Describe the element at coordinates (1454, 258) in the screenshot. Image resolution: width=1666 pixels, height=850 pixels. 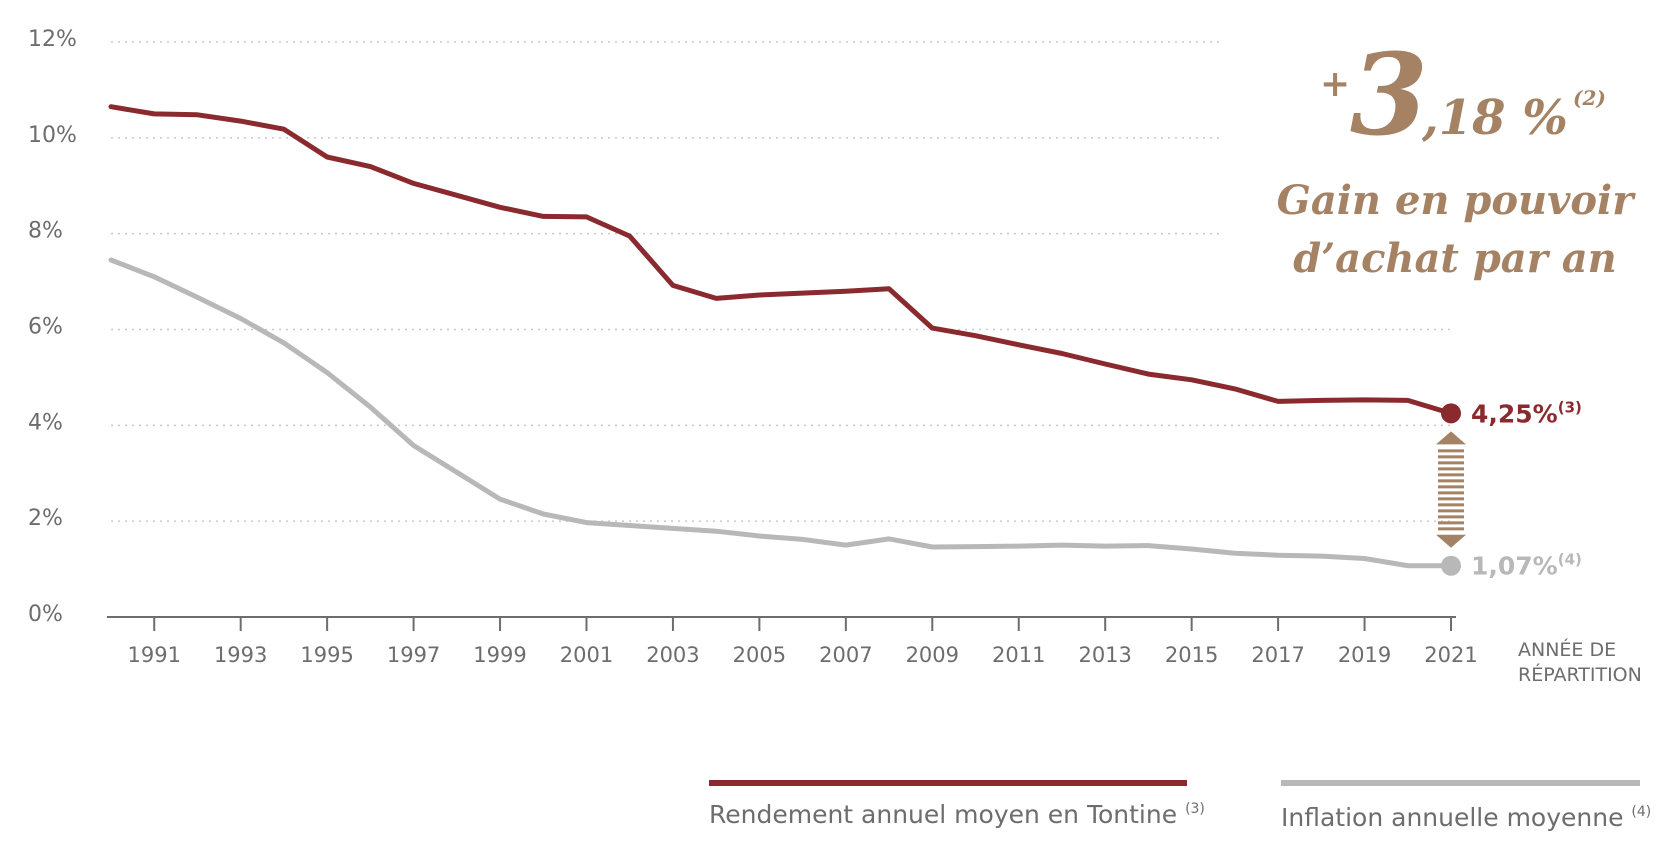
I see `callout-line2: d’achat par an` at that location.